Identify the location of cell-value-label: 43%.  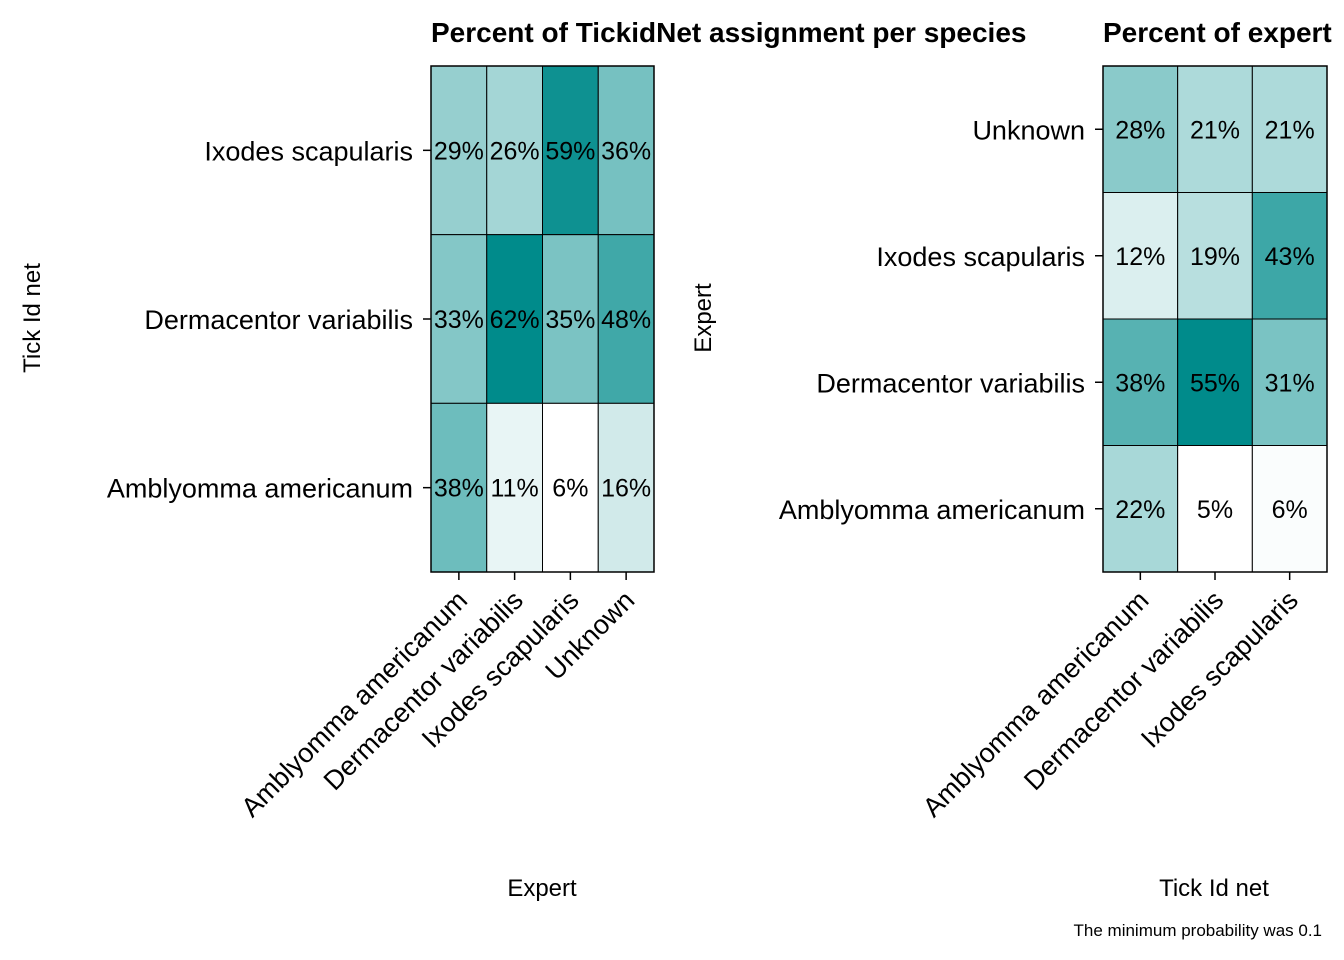
(1290, 257).